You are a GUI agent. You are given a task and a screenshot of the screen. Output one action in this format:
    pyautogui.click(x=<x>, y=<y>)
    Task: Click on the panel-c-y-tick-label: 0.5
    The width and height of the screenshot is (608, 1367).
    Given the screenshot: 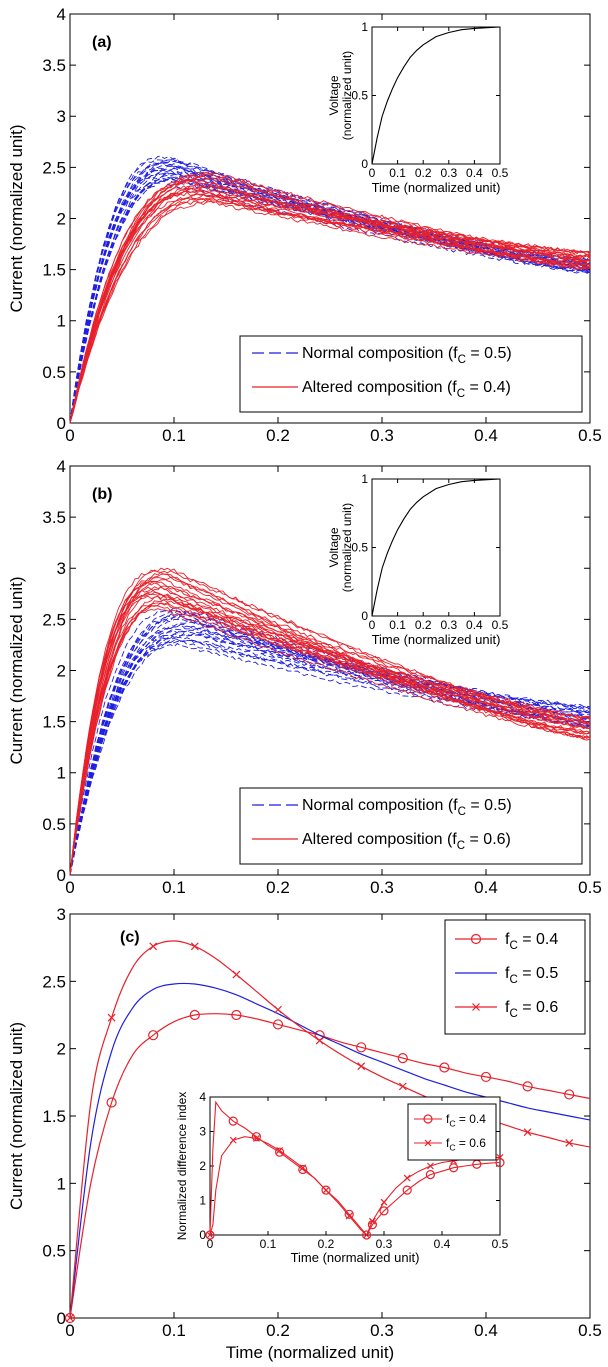 What is the action you would take?
    pyautogui.click(x=54, y=1251)
    